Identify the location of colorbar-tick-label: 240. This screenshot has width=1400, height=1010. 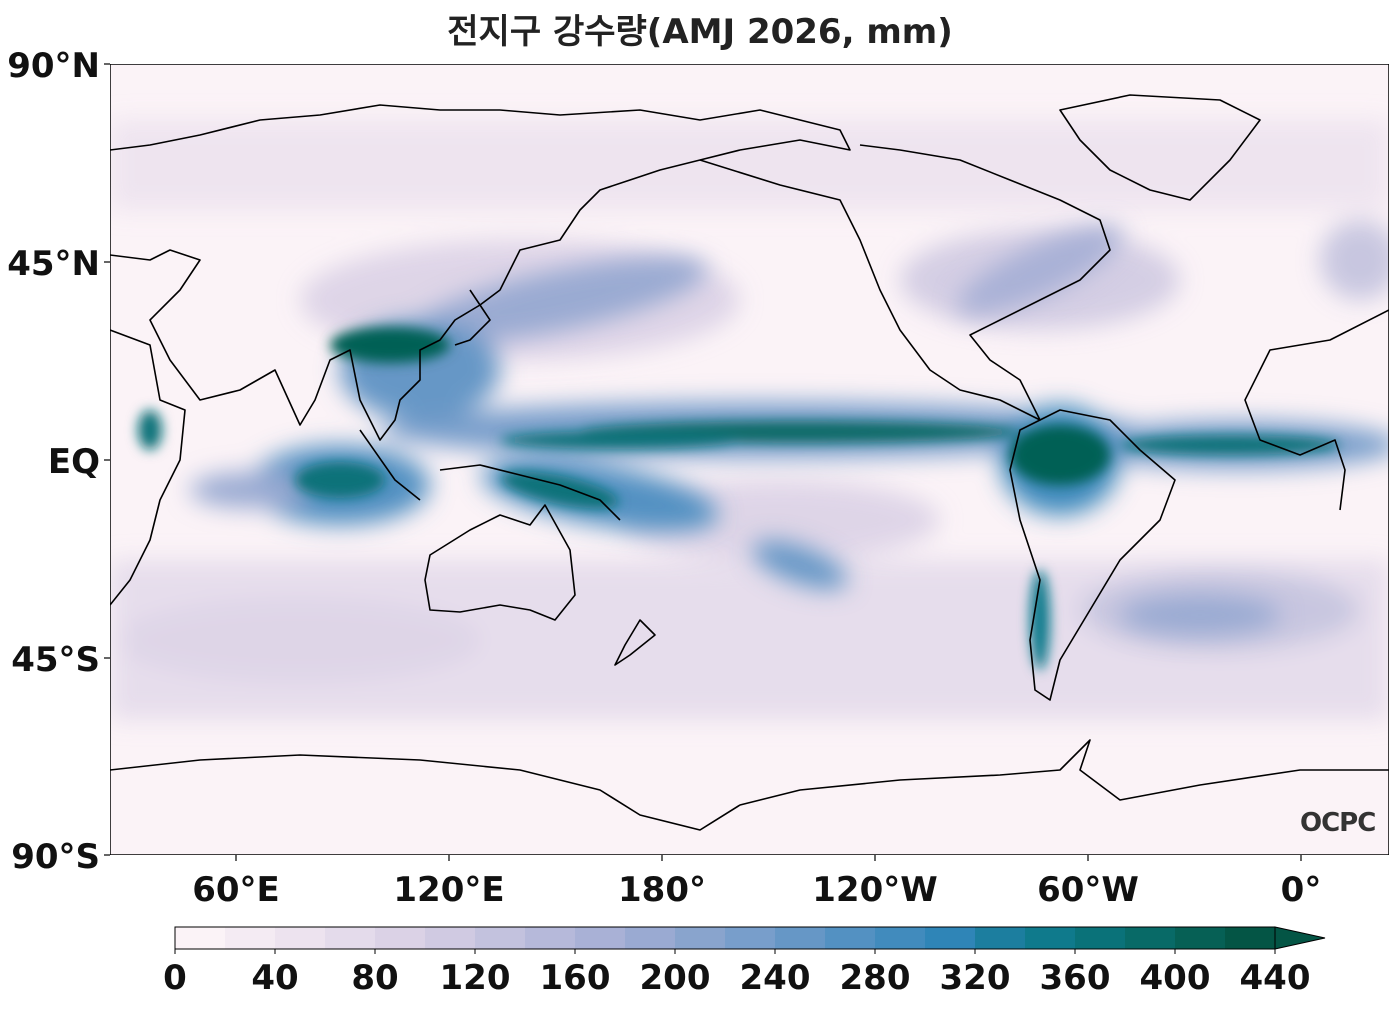
(775, 978).